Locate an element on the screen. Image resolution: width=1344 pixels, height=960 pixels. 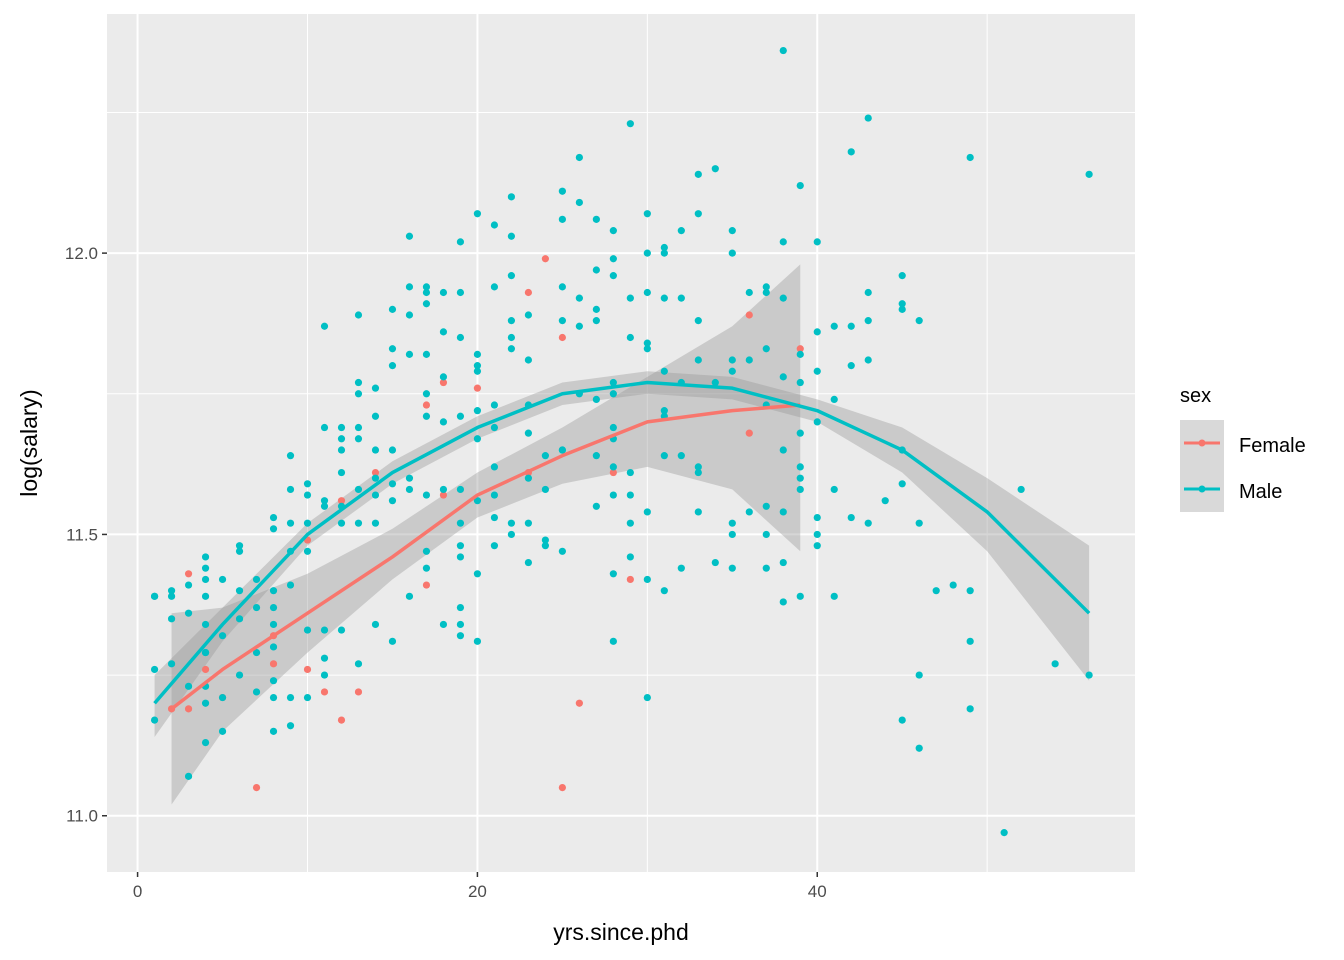
y-tick-label: 11.5 is located at coordinates (82, 534).